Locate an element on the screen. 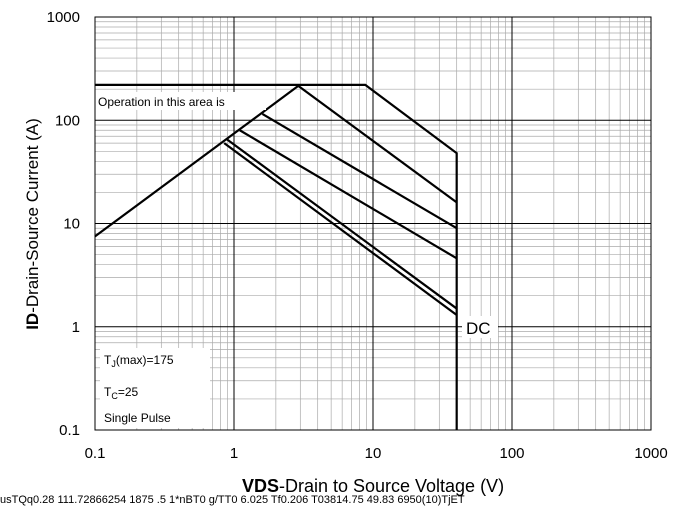  x-tick-label: 100 is located at coordinates (511, 453).